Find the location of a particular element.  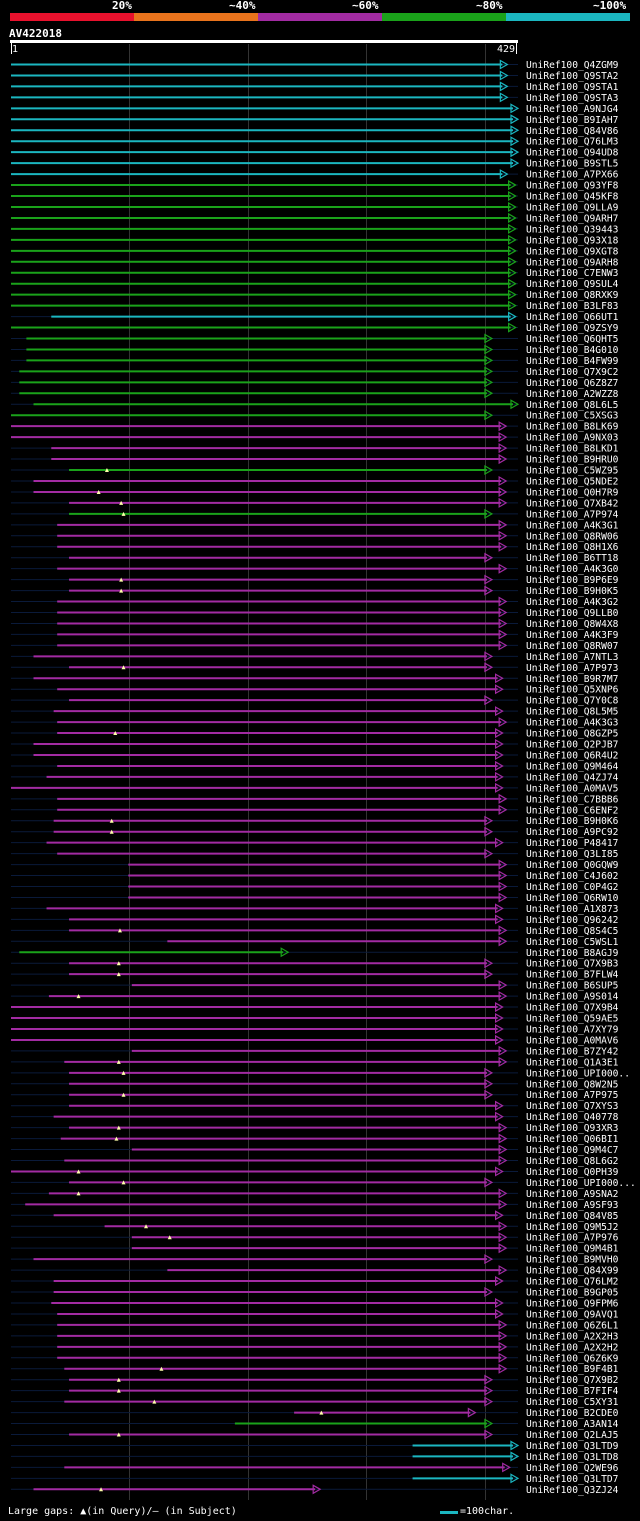

hit-label: UniRef100_Q84X99 is located at coordinates (572, 1271).